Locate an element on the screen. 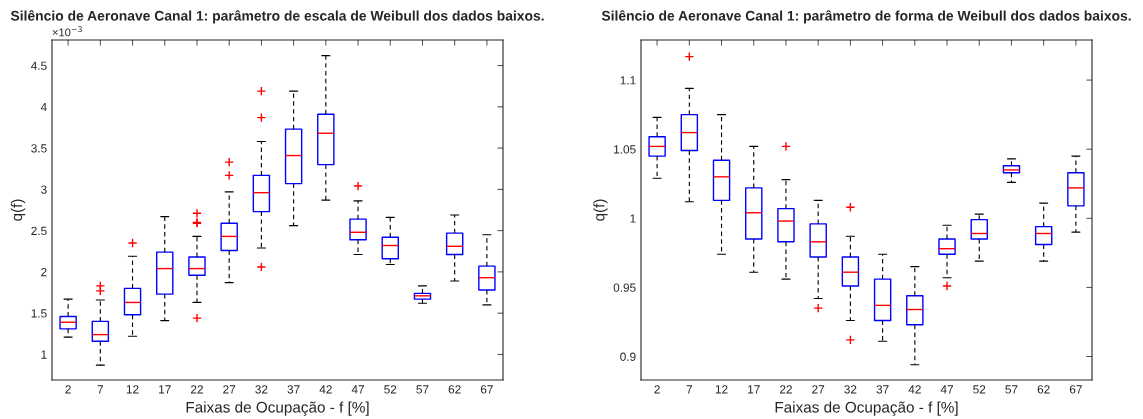 The width and height of the screenshot is (1143, 419). y-tick-label: 3 is located at coordinates (44, 189).